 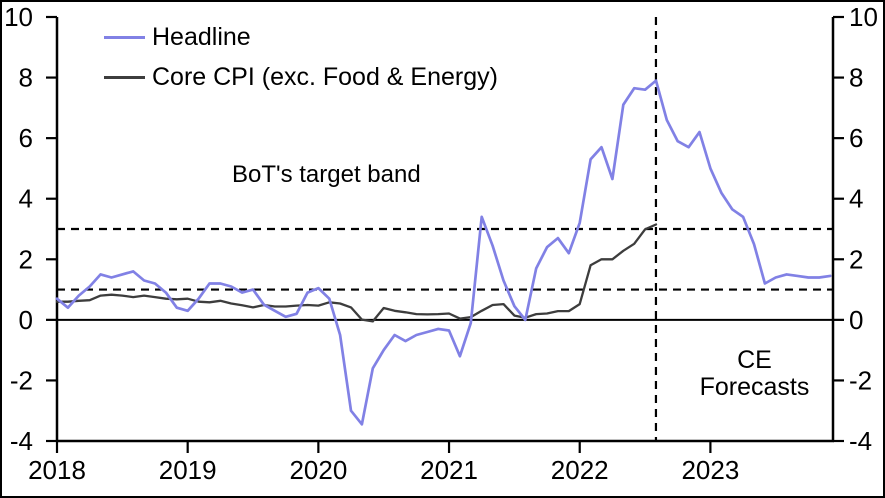 I want to click on y-tick-label-right: -2, so click(x=860, y=380).